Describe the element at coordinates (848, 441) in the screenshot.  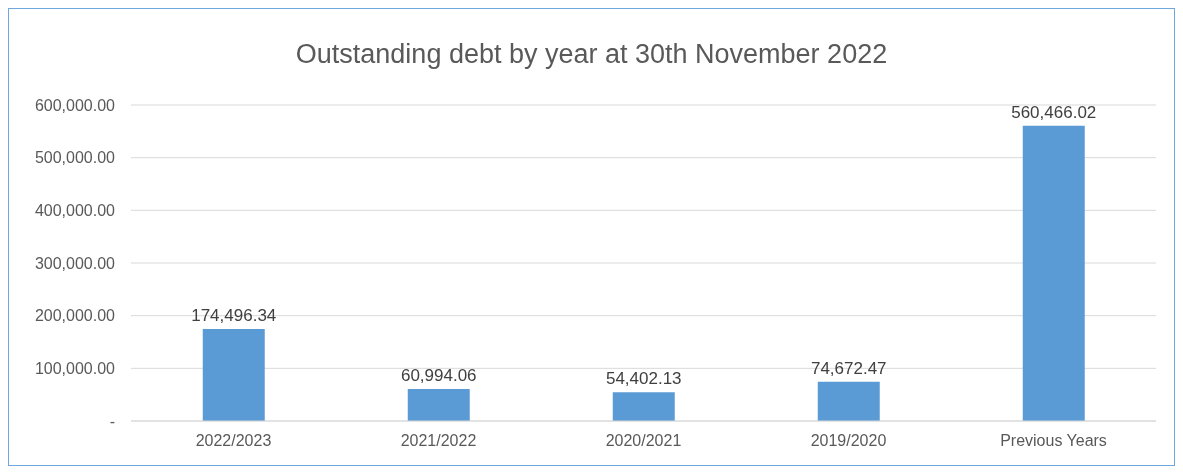
I see `x-tick-label: 2019/2020` at that location.